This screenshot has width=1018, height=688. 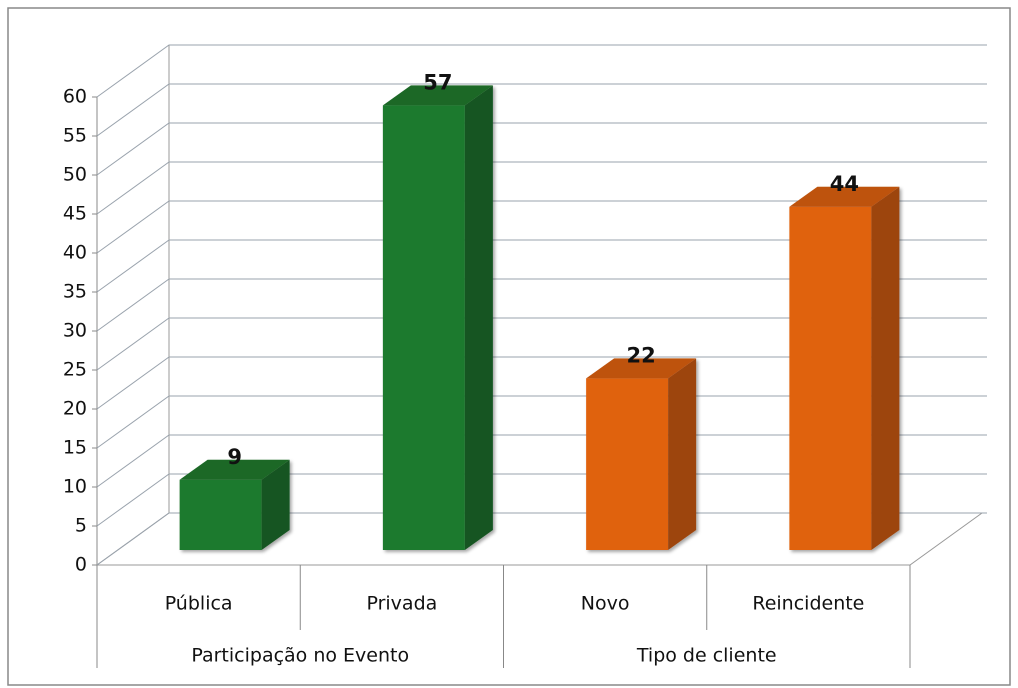 What do you see at coordinates (706, 656) in the screenshot?
I see `group-label: Tipo de cliente` at bounding box center [706, 656].